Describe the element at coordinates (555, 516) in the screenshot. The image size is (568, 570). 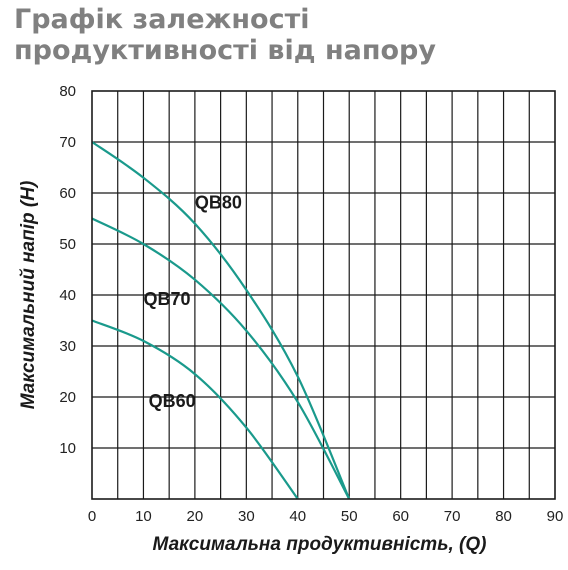
I see `x-tick-label: 90` at that location.